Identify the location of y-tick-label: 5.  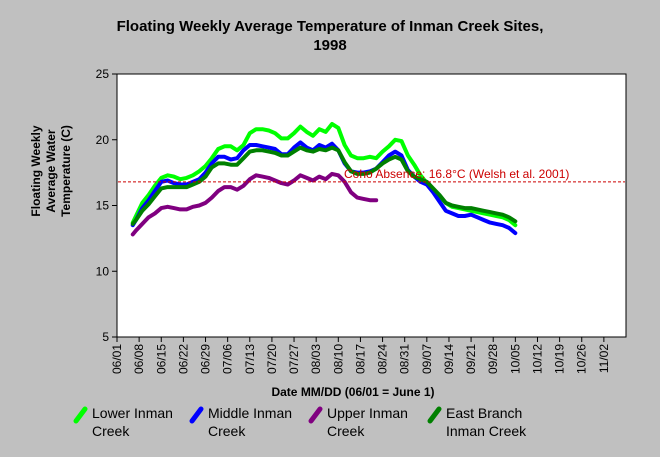
(105, 337).